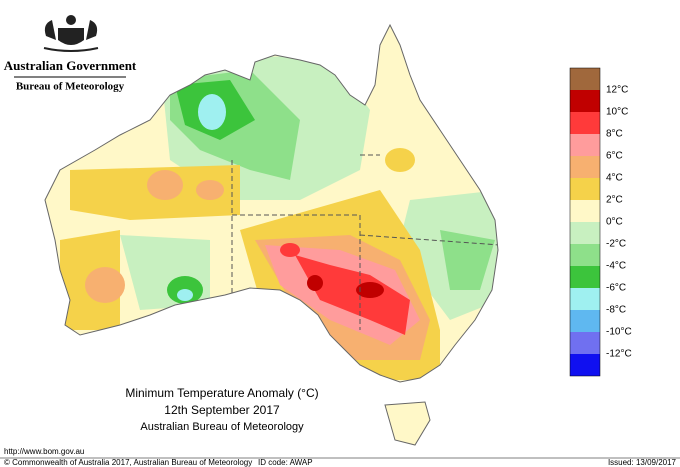  What do you see at coordinates (616, 244) in the screenshot?
I see `legend-label: -2°C` at bounding box center [616, 244].